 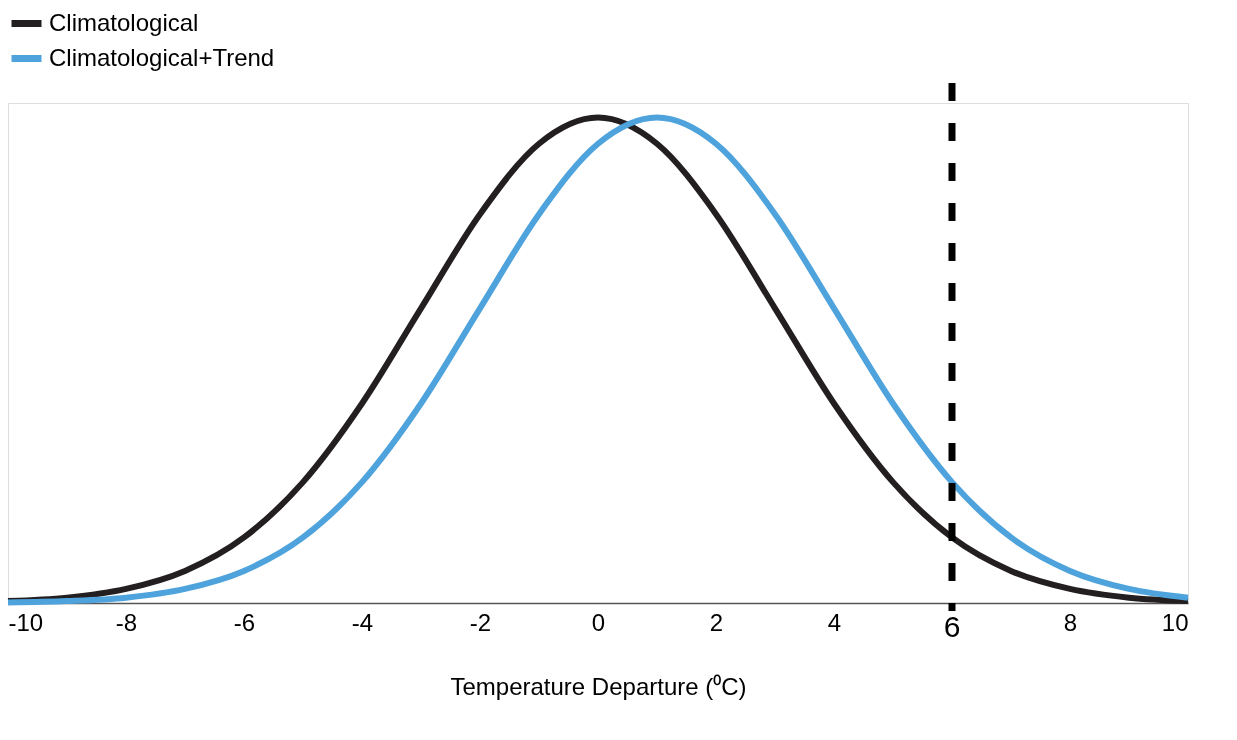 I want to click on x-tick-label: 8, so click(x=1070, y=622).